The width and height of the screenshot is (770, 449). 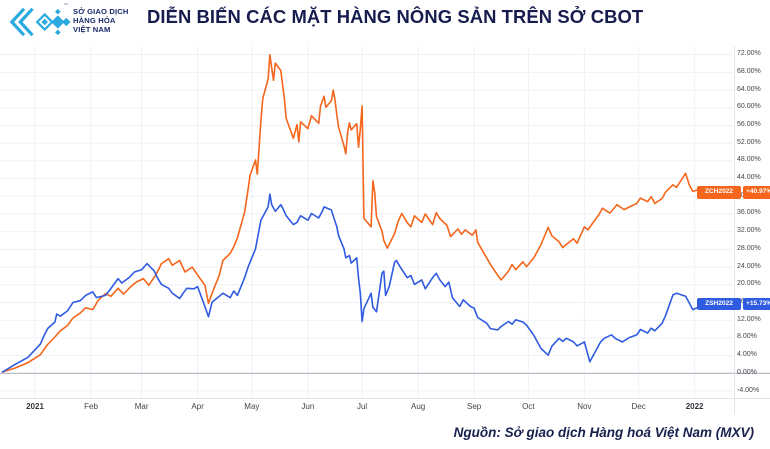 I want to click on mxv-logo-text: SỞ GIAO DỊCH HÀNG HÓA VIỆT NAM, so click(x=101, y=20).